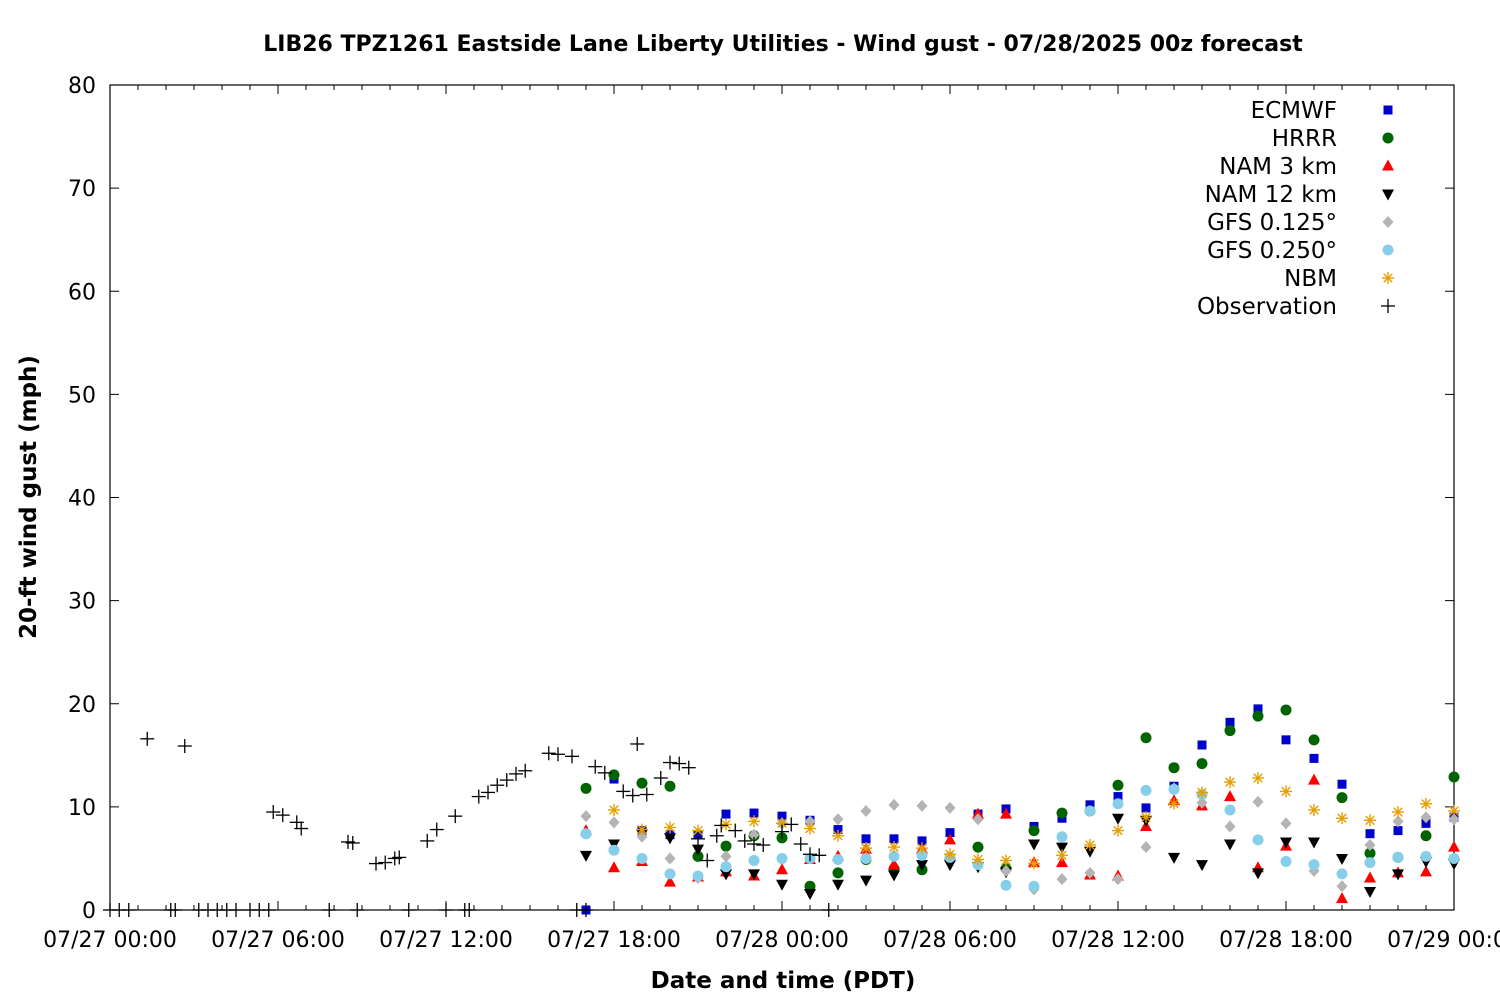 This screenshot has width=1500, height=1000. What do you see at coordinates (1388, 278) in the screenshot?
I see `legend-marker-nbm` at bounding box center [1388, 278].